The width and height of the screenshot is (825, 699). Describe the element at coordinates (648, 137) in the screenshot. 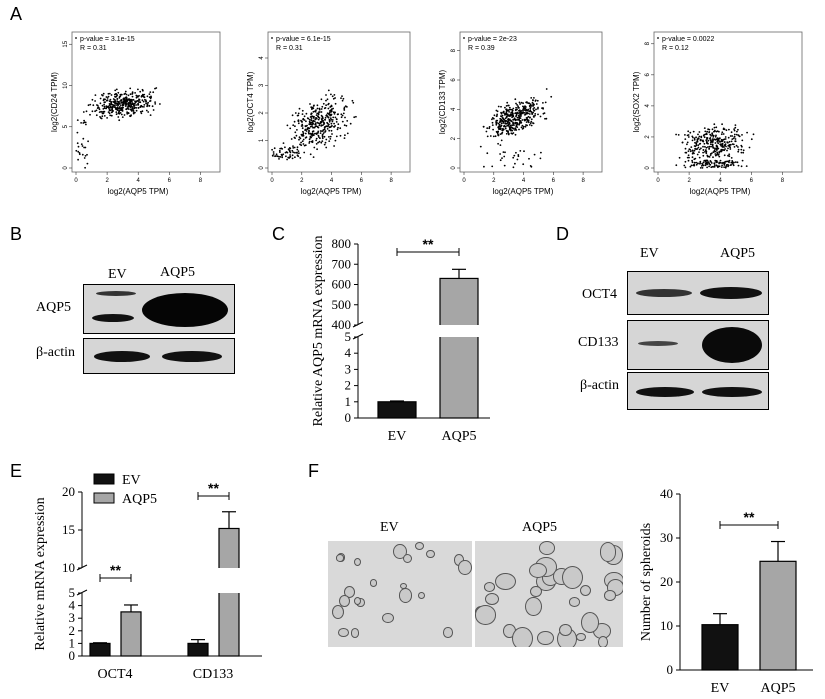

I see `y-tick-label: 2` at that location.